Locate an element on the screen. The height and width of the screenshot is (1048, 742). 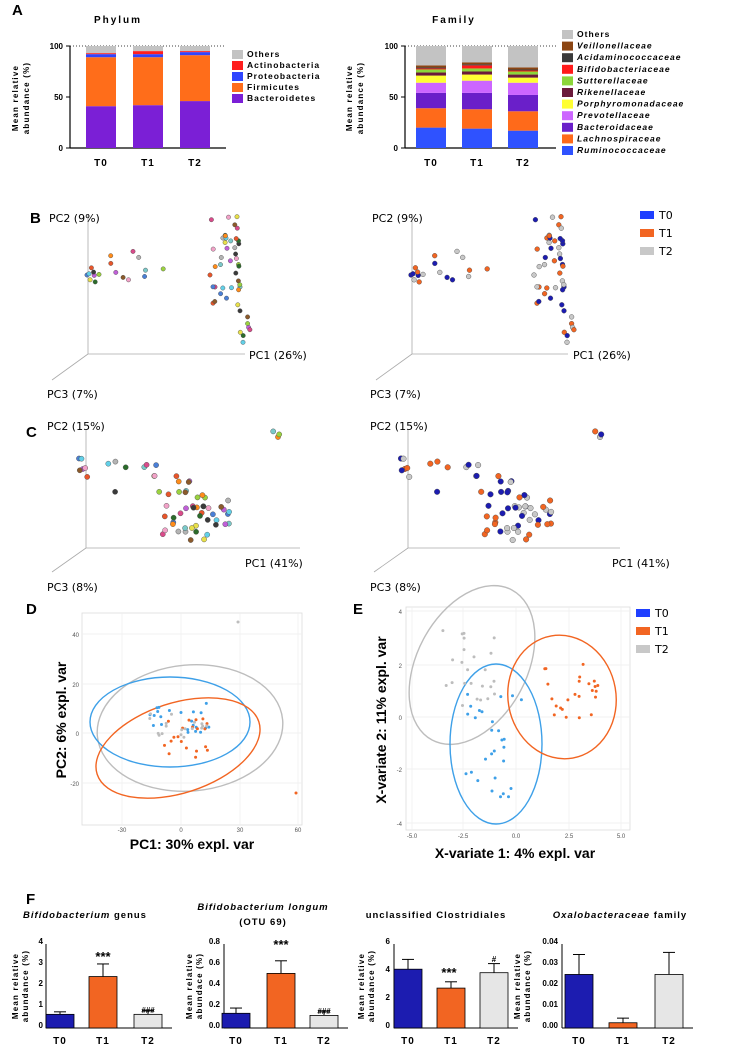
d-ytick-neg20: -20 is located at coordinates (74, 785).